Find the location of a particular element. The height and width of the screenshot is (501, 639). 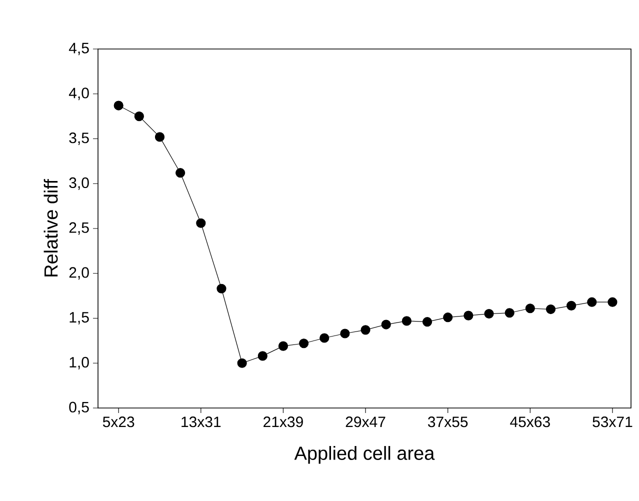

y-tick-label: 4,5 is located at coordinates (78, 49).